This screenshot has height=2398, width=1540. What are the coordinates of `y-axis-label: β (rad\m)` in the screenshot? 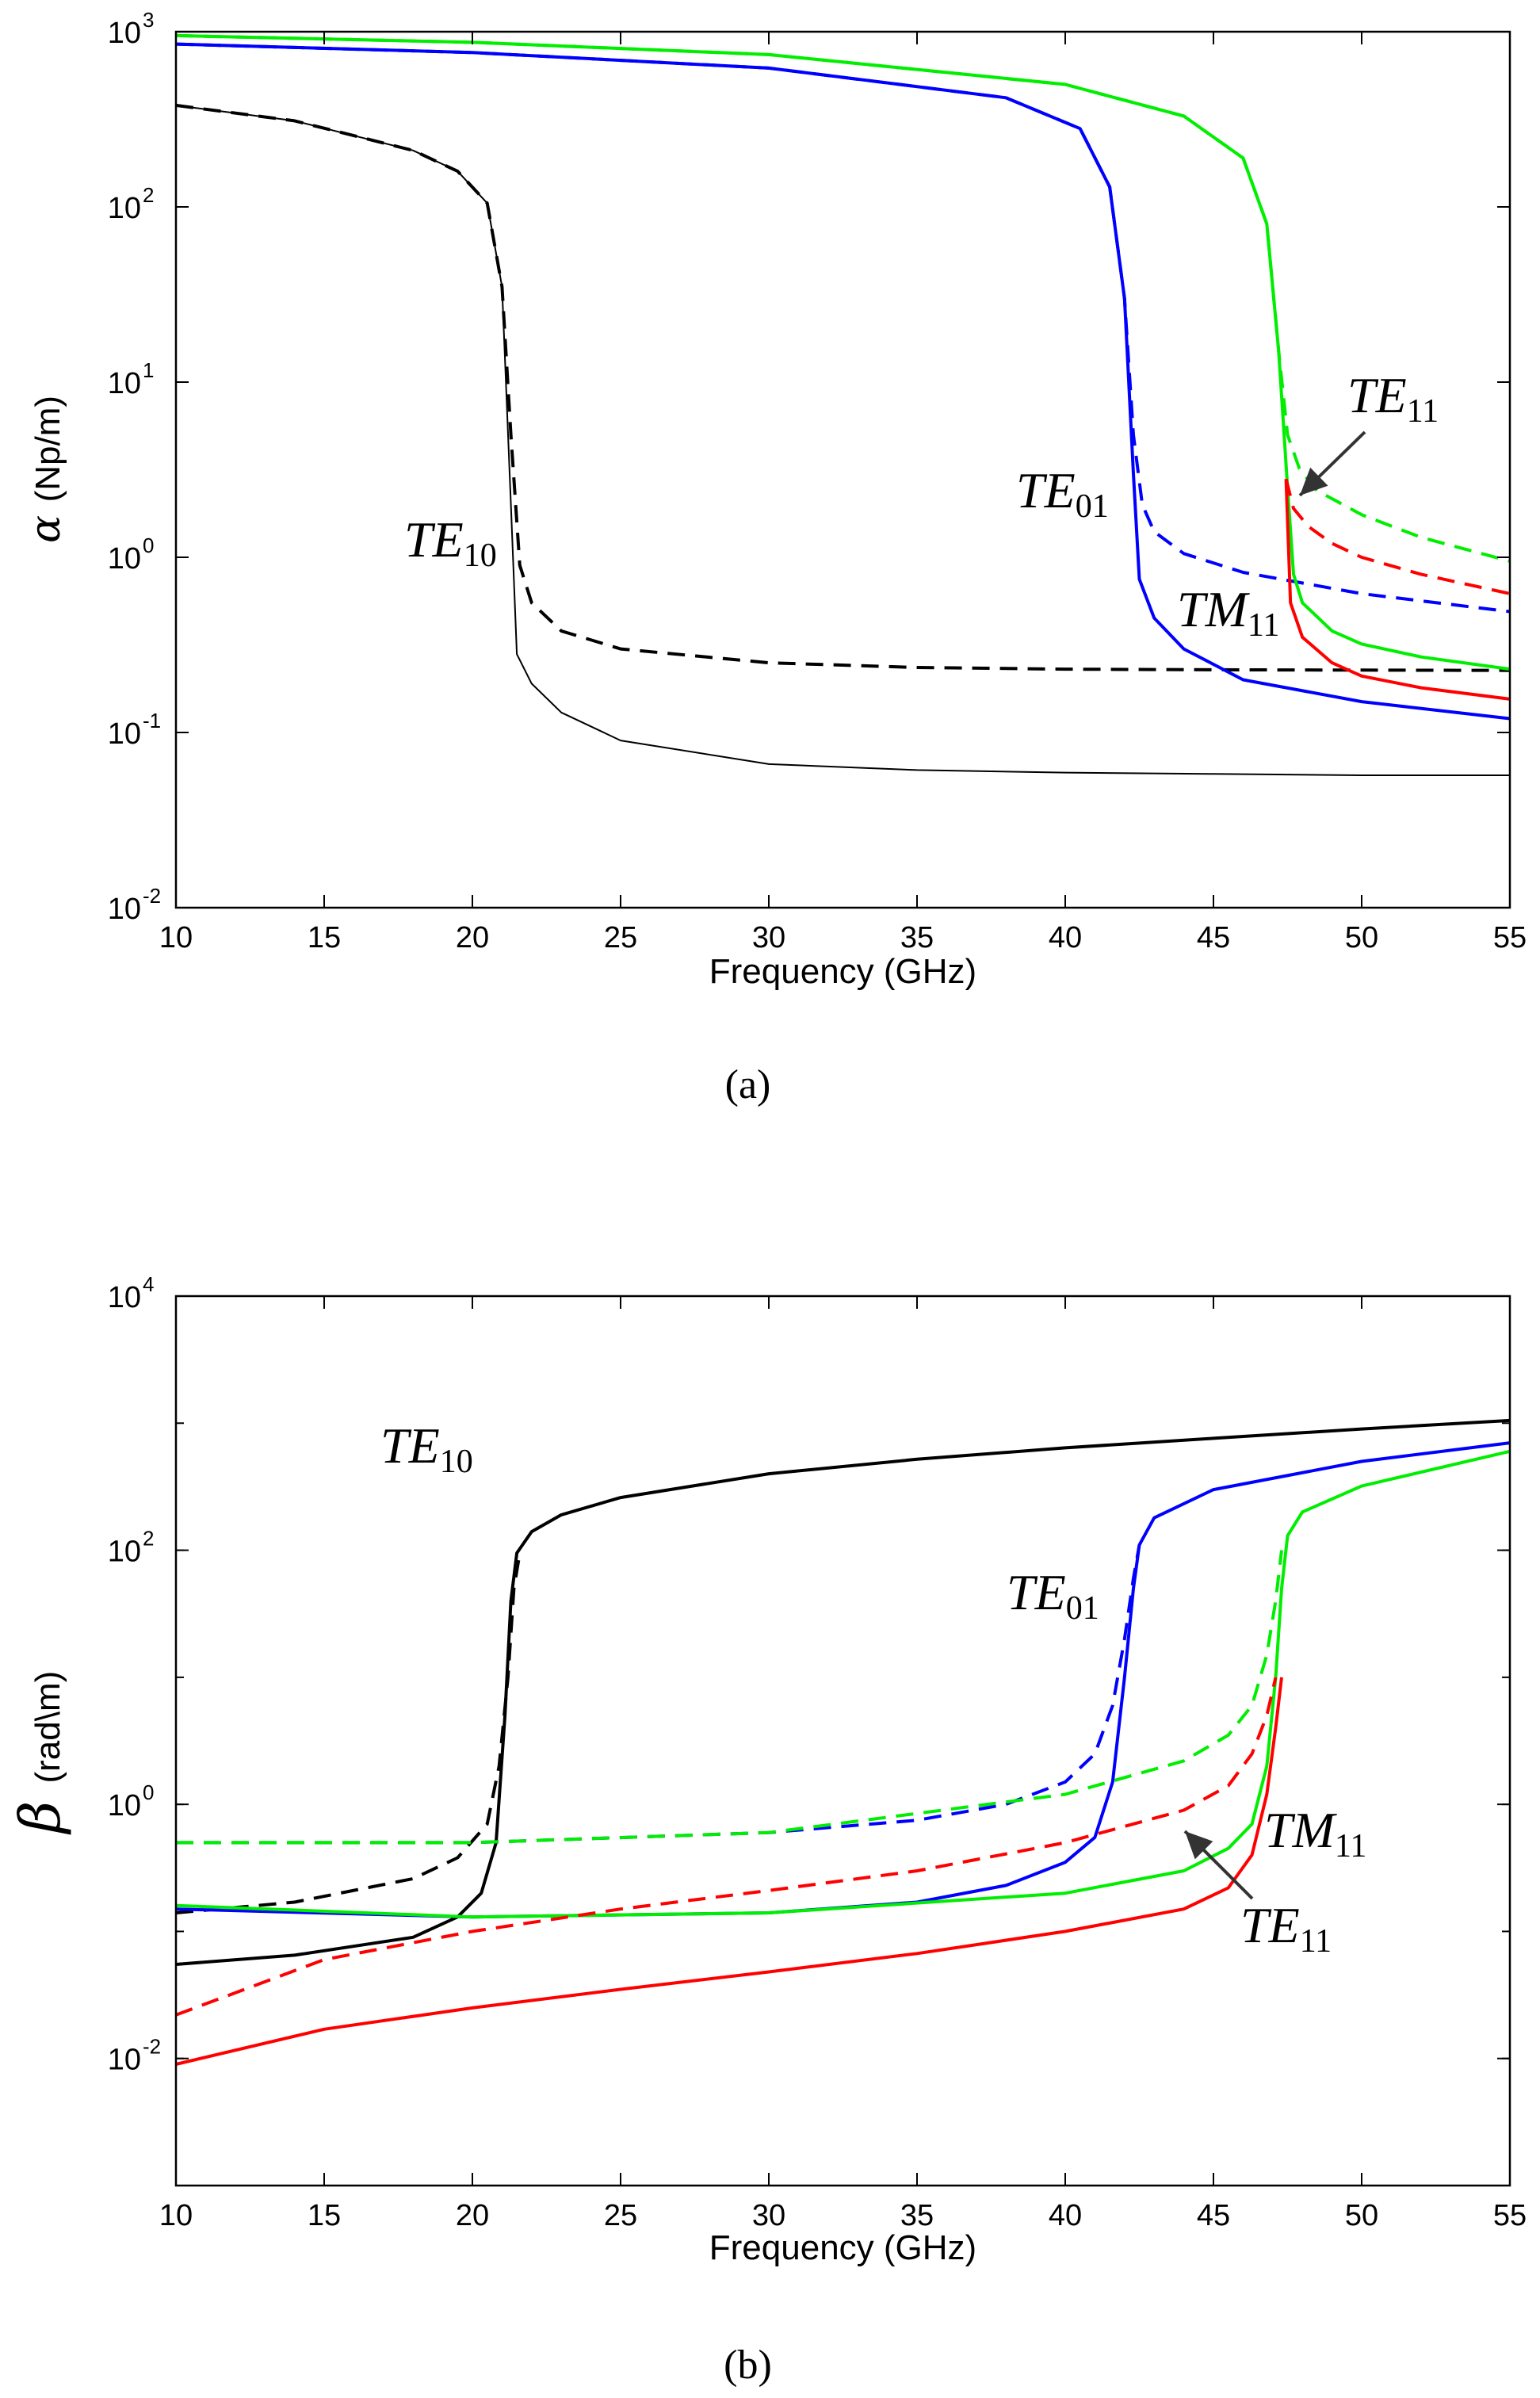 It's located at (40, 1754).